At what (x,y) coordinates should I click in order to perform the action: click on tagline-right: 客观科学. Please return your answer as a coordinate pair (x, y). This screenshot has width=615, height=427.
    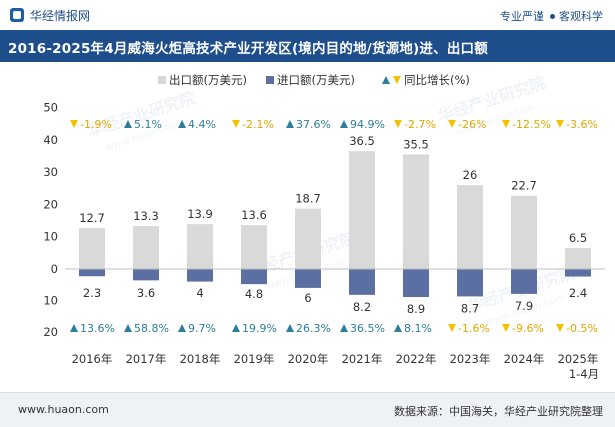
    Looking at the image, I should click on (581, 16).